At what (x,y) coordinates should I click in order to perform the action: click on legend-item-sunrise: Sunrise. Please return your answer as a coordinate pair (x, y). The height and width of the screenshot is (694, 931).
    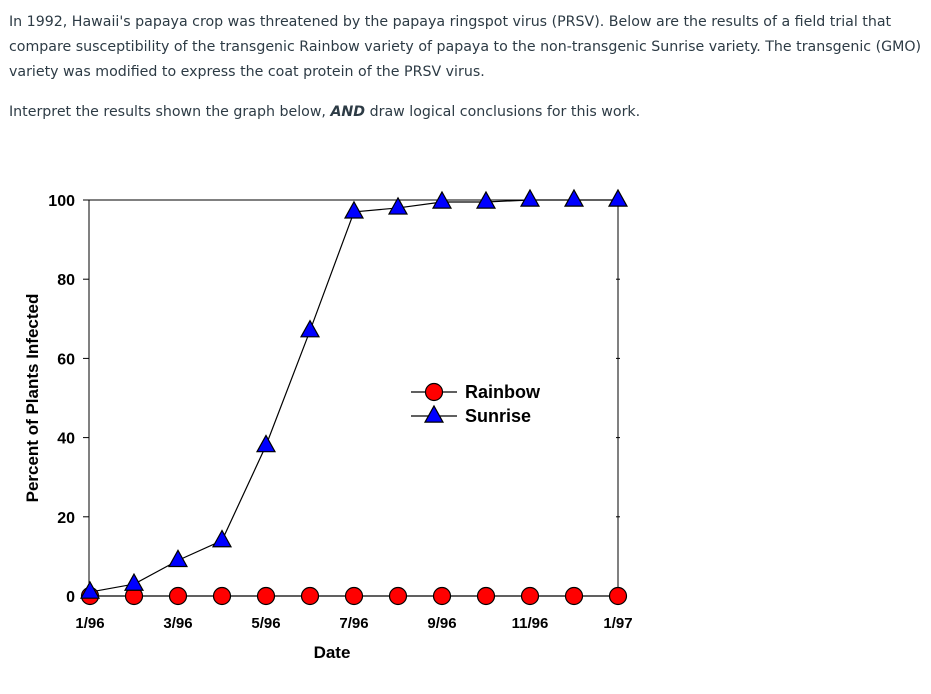
    Looking at the image, I should click on (471, 415).